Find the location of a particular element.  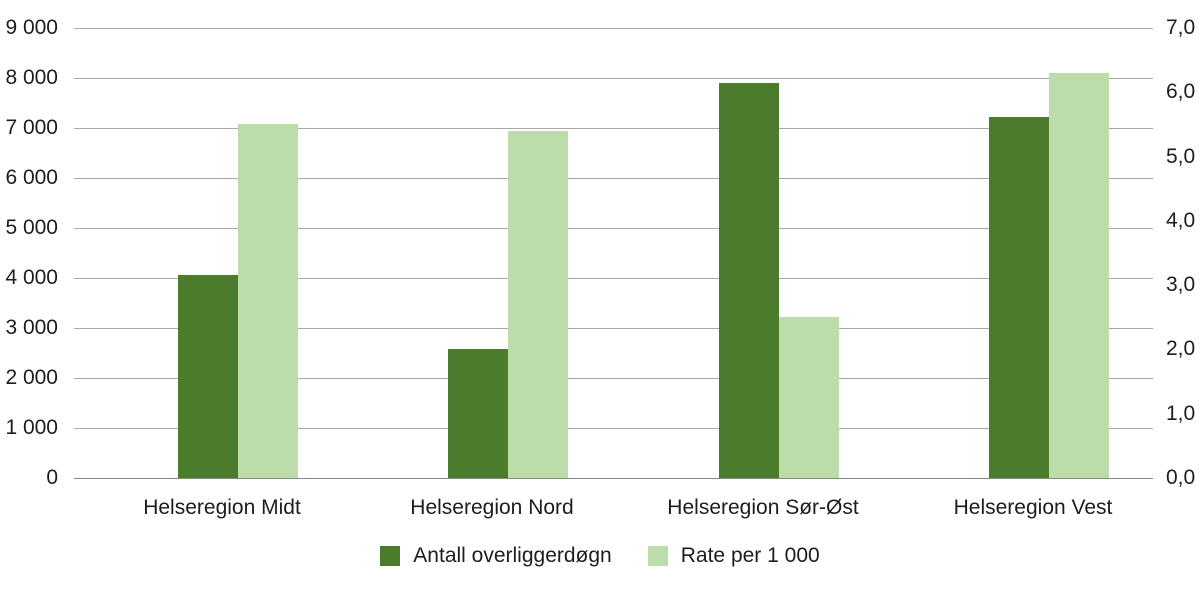

category-label: Helseregion Sør-Øst is located at coordinates (763, 507).